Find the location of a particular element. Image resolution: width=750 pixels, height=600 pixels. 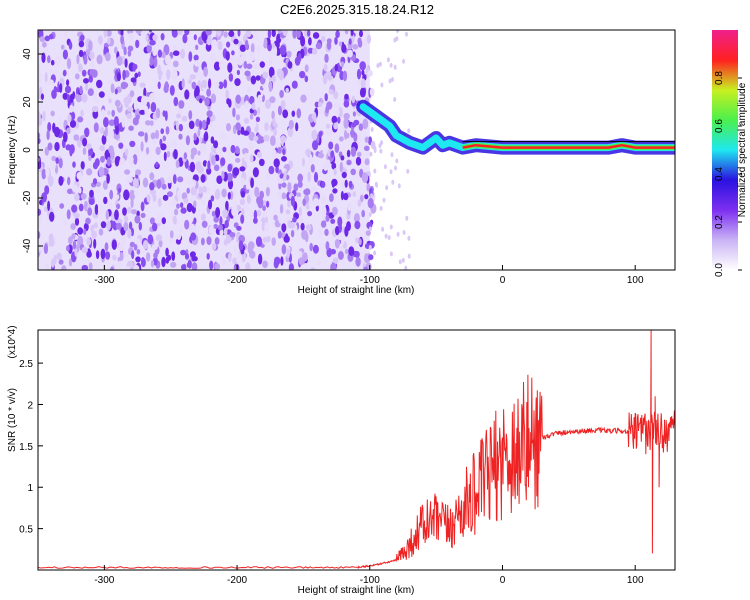

page-title: C2E6.2025.315.18.24.R12 is located at coordinates (357, 9).